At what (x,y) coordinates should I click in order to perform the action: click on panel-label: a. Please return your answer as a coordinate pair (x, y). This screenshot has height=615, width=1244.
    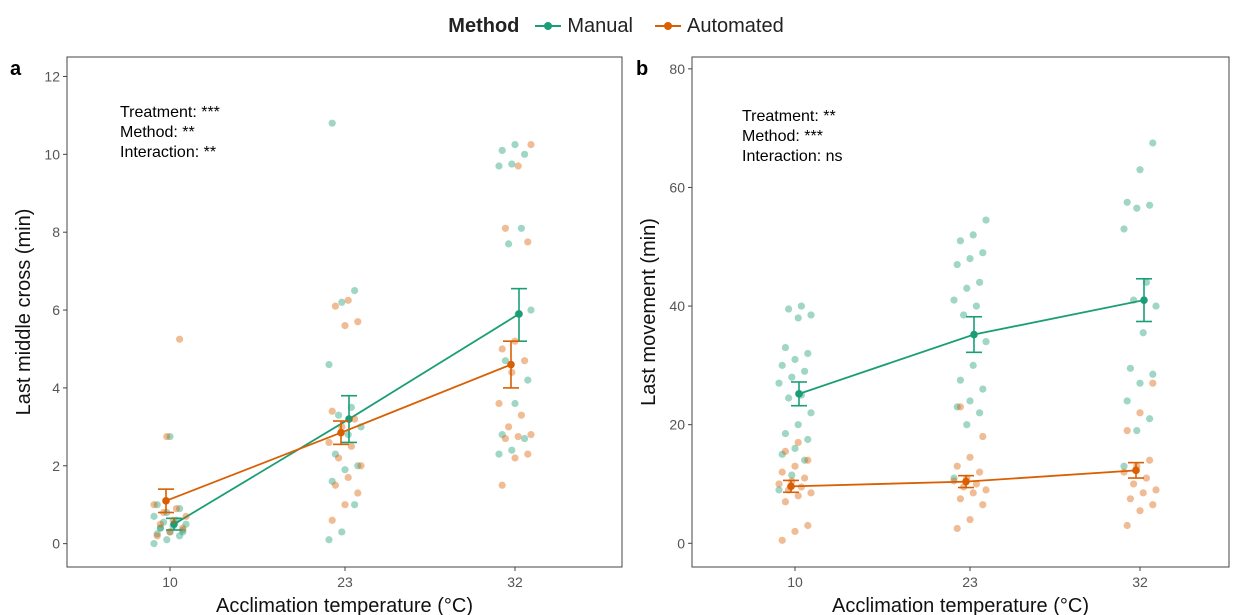
    Looking at the image, I should click on (16, 69).